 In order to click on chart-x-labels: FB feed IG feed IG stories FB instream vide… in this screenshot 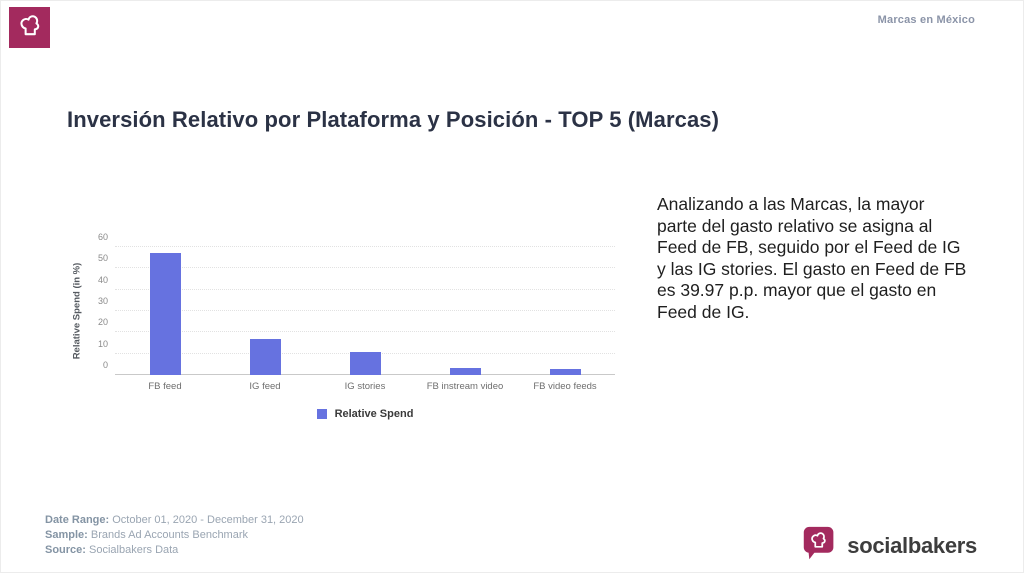, I will do `click(365, 383)`.